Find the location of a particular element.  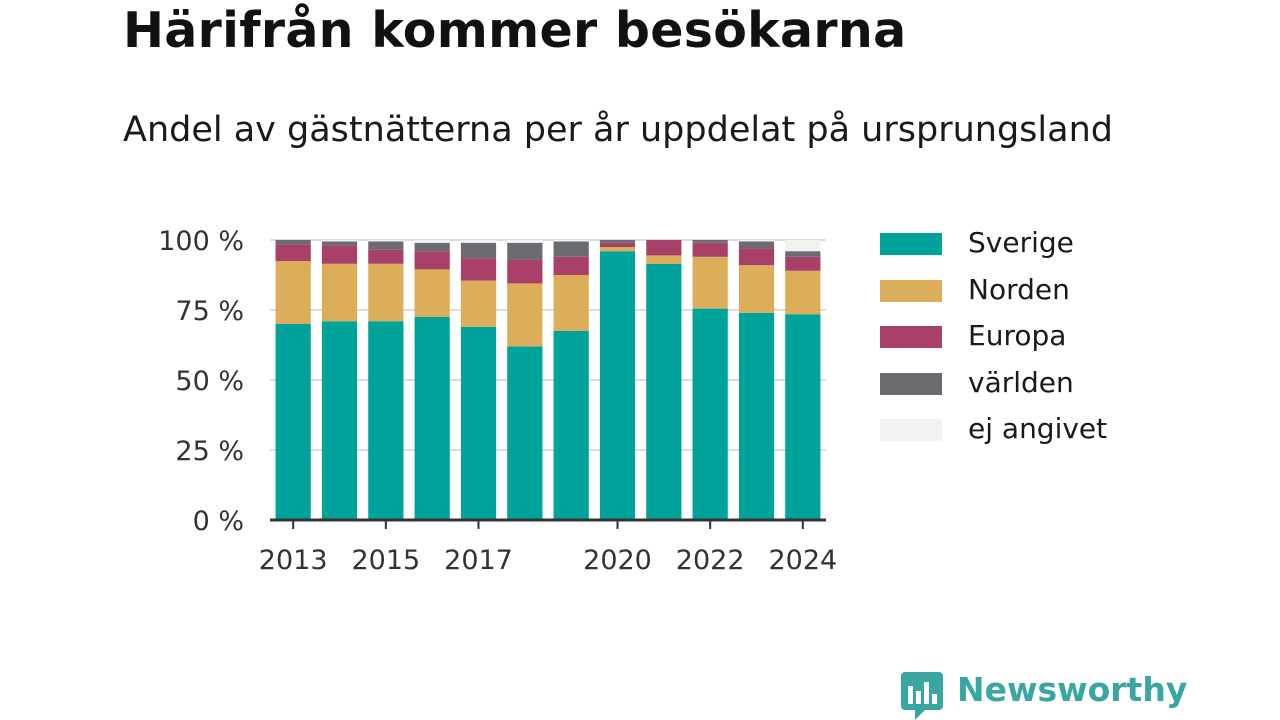

y-tick-label: 25 % is located at coordinates (209, 451).